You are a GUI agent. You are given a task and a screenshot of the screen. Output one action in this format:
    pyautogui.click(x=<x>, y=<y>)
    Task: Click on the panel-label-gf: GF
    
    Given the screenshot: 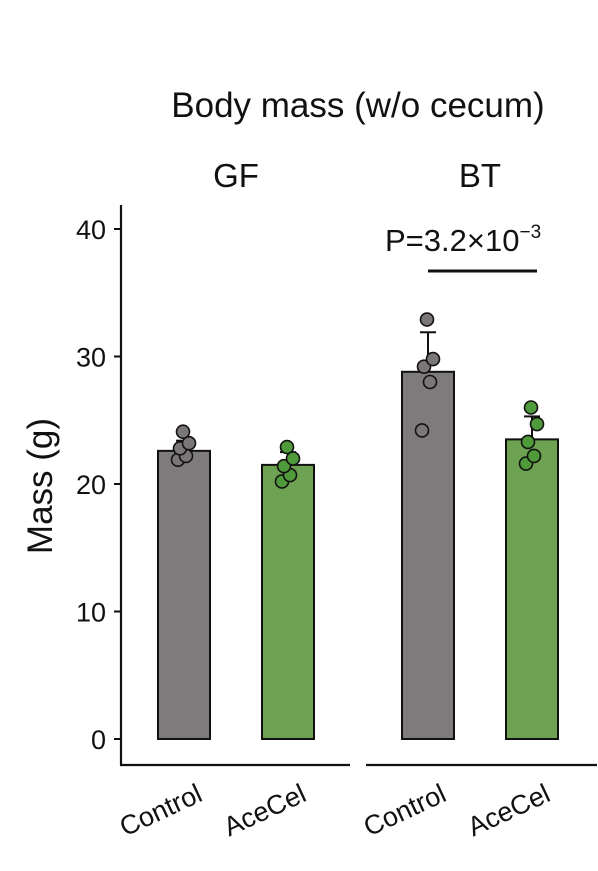 What is the action you would take?
    pyautogui.click(x=236, y=175)
    